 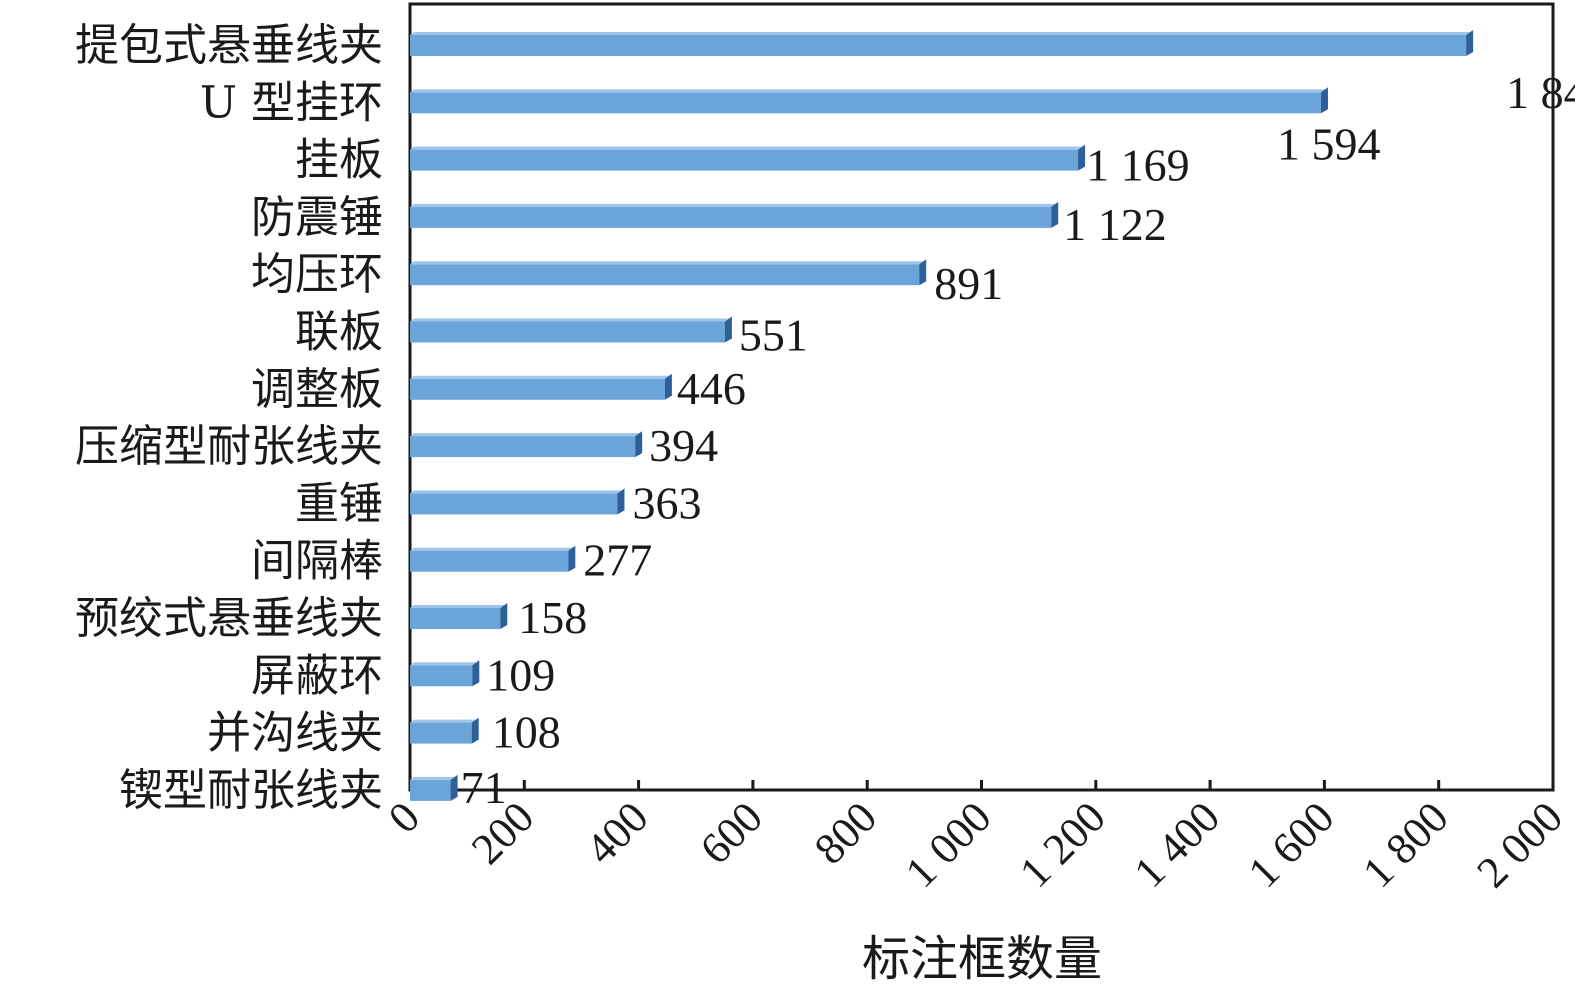 What do you see at coordinates (1062, 844) in the screenshot?
I see `x-tick-label: 1 200` at bounding box center [1062, 844].